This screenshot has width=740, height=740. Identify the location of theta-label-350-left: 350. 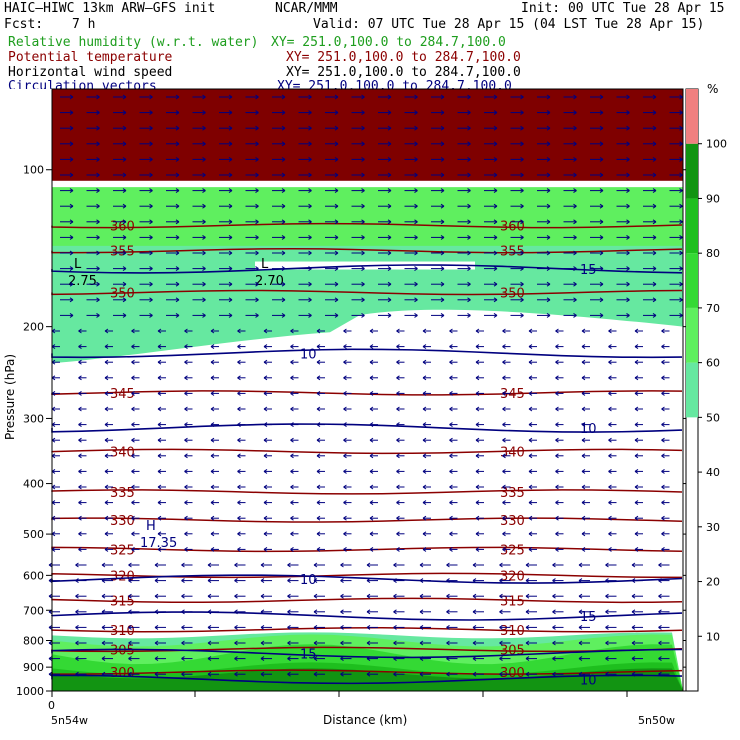
(122, 294).